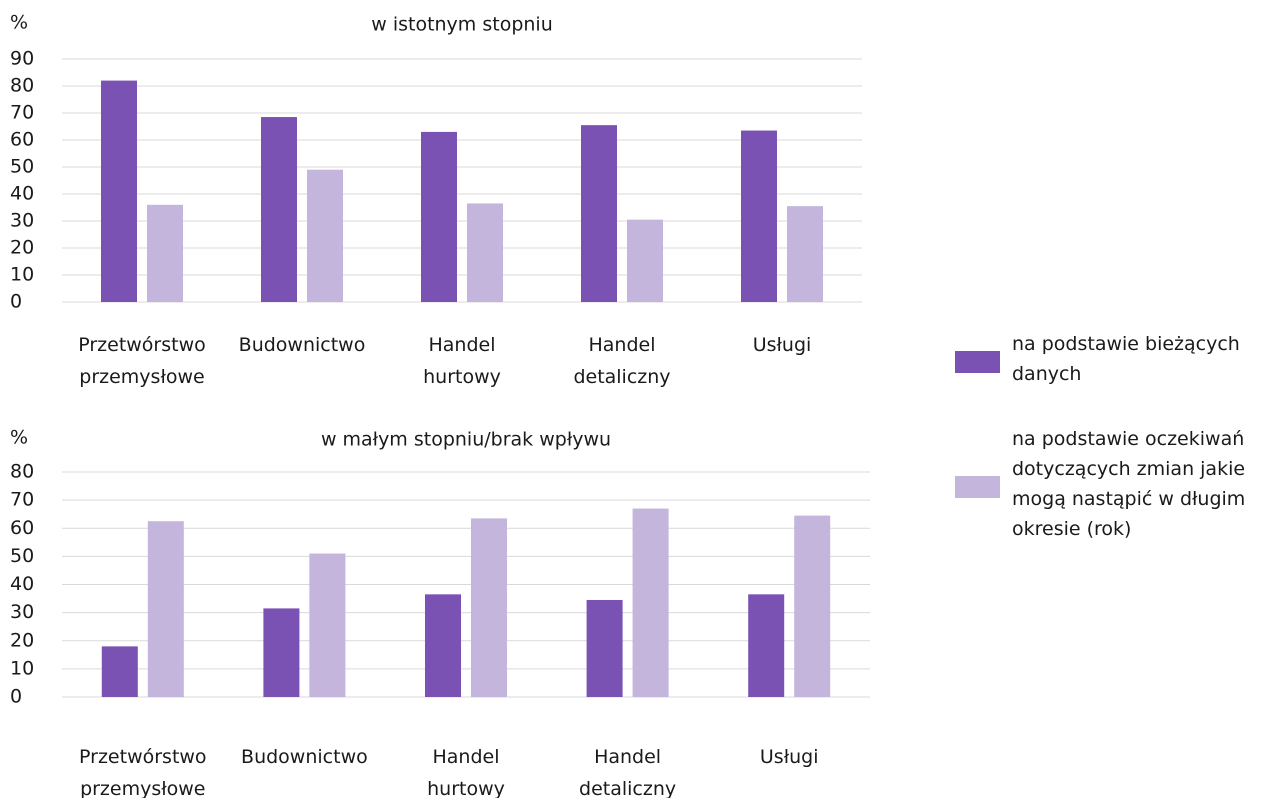 The height and width of the screenshot is (798, 1279). Describe the element at coordinates (1126, 359) in the screenshot. I see `legend-label: na podstawie bieżących danych` at that location.